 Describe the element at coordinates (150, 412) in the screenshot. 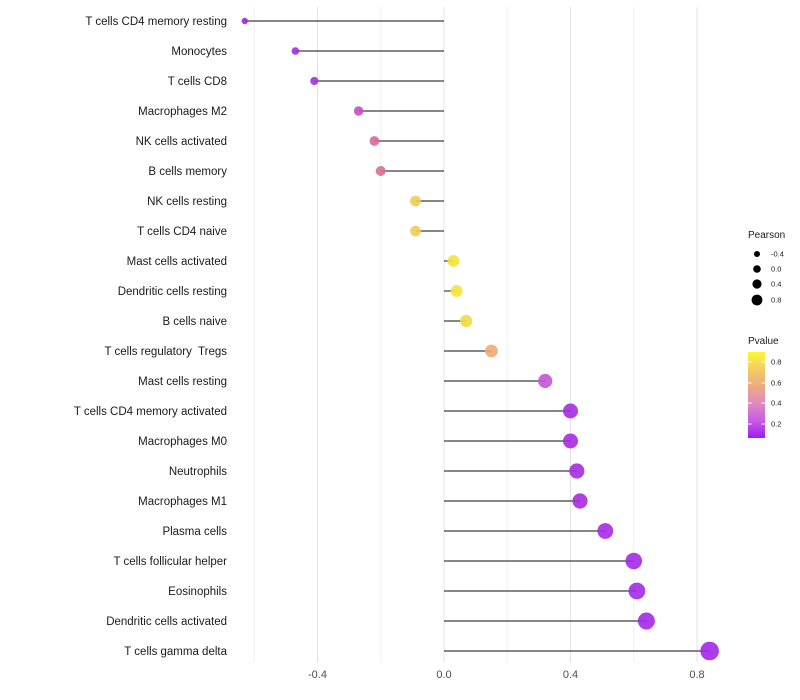

I see `y-axis-label: T cells CD4 memory activated` at that location.